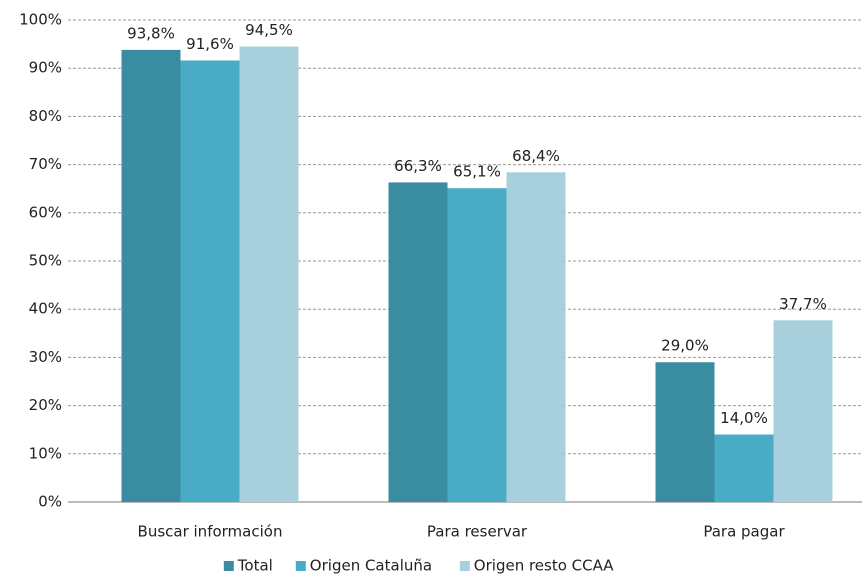 The width and height of the screenshot is (867, 576). I want to click on legend-label: Origen resto CCAA, so click(544, 566).